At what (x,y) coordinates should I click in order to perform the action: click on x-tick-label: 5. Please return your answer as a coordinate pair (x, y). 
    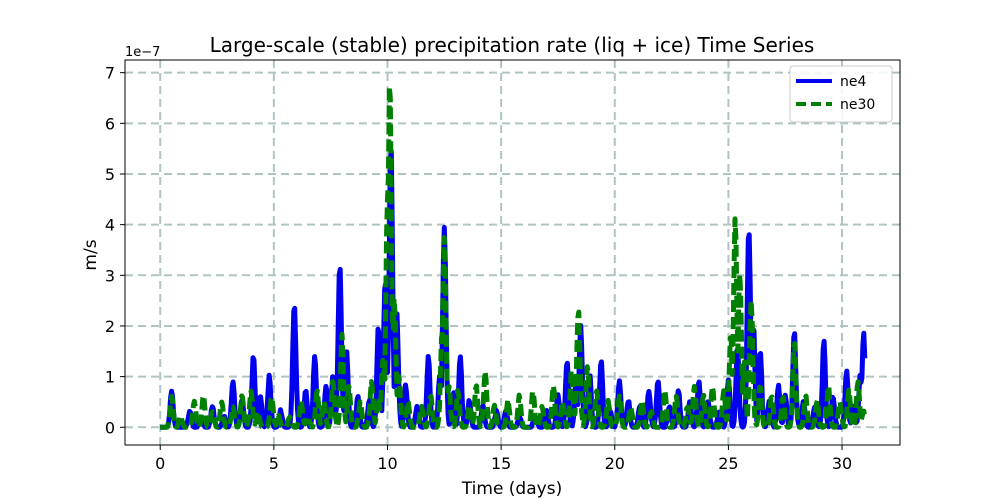
    Looking at the image, I should click on (274, 463).